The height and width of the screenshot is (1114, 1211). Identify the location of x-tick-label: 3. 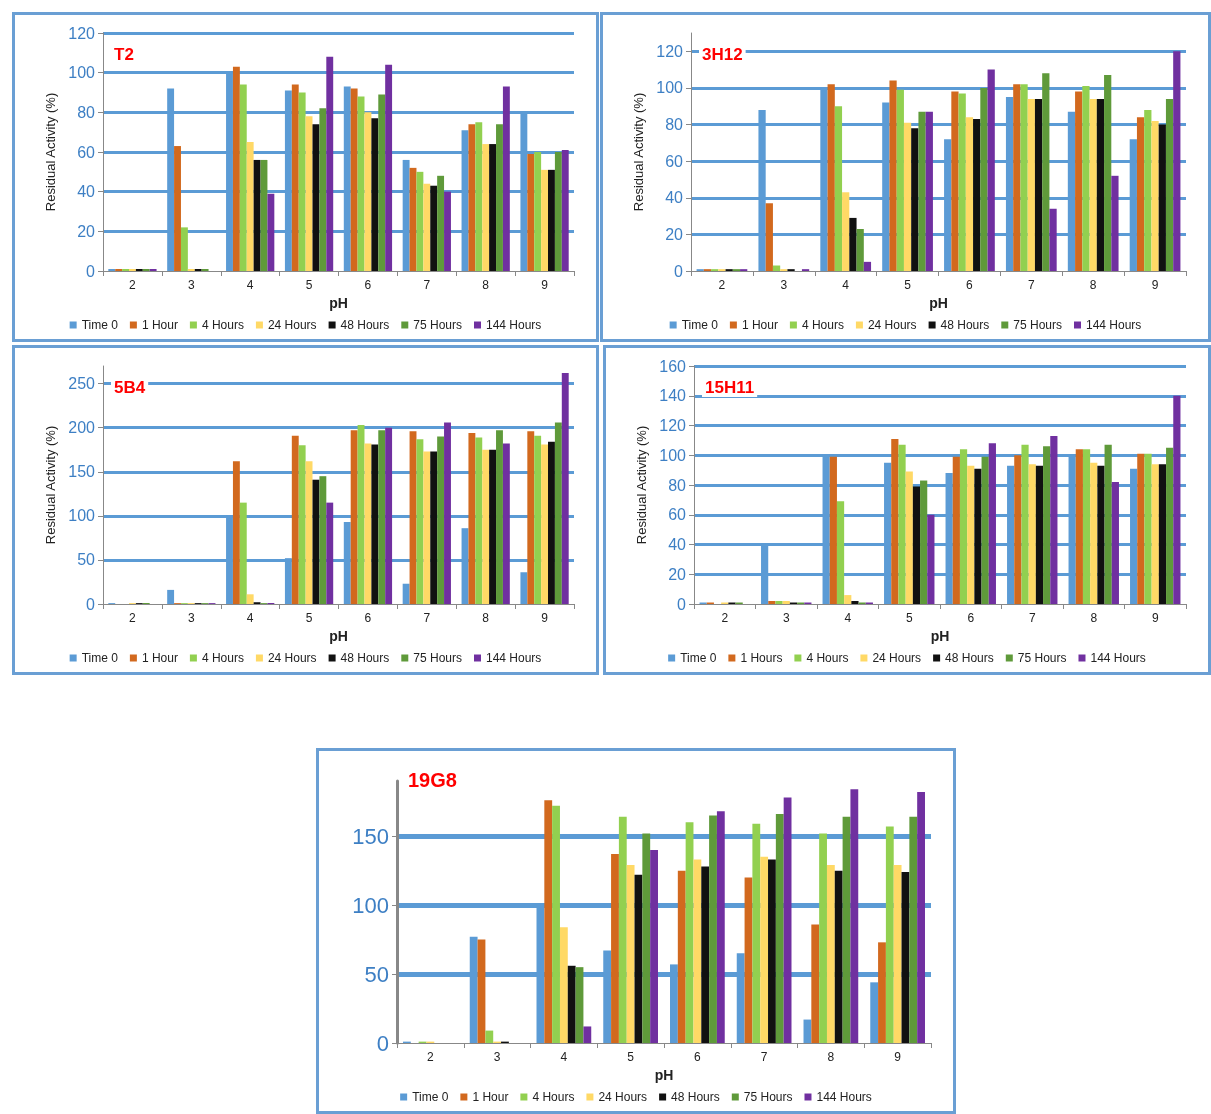
(784, 285).